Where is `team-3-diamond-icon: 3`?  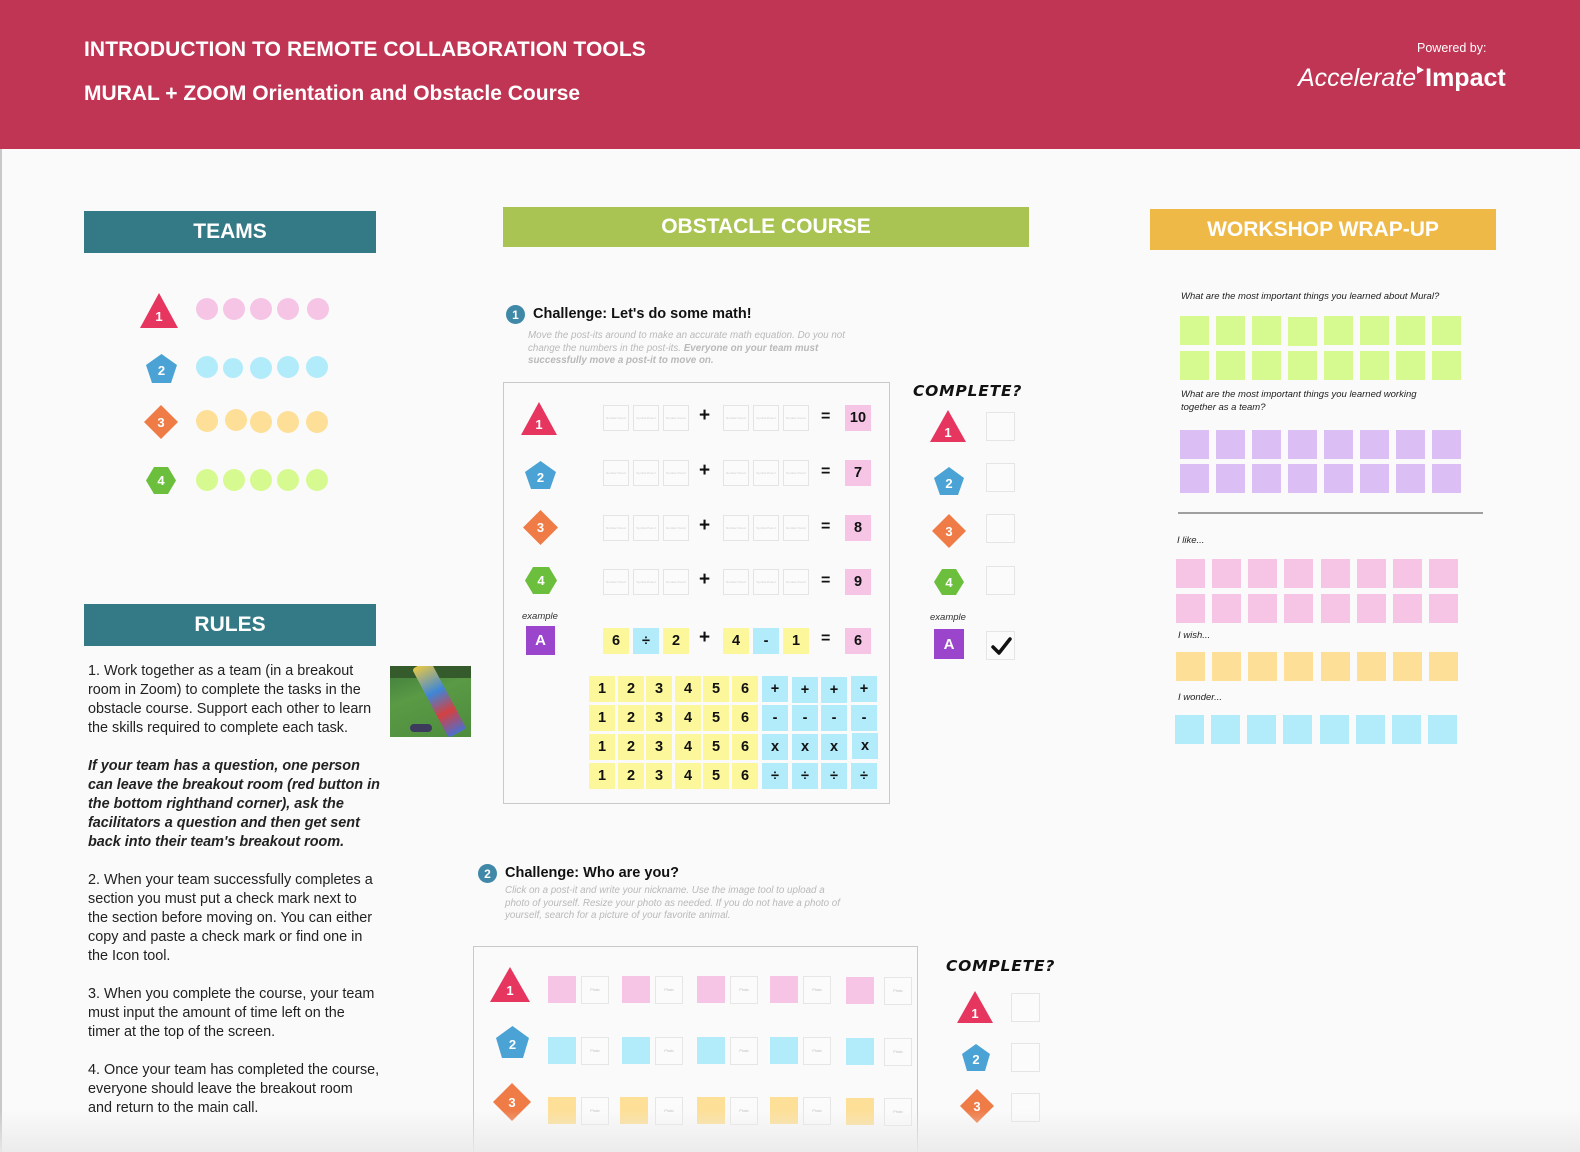
team-3-diamond-icon: 3 is located at coordinates (161, 422).